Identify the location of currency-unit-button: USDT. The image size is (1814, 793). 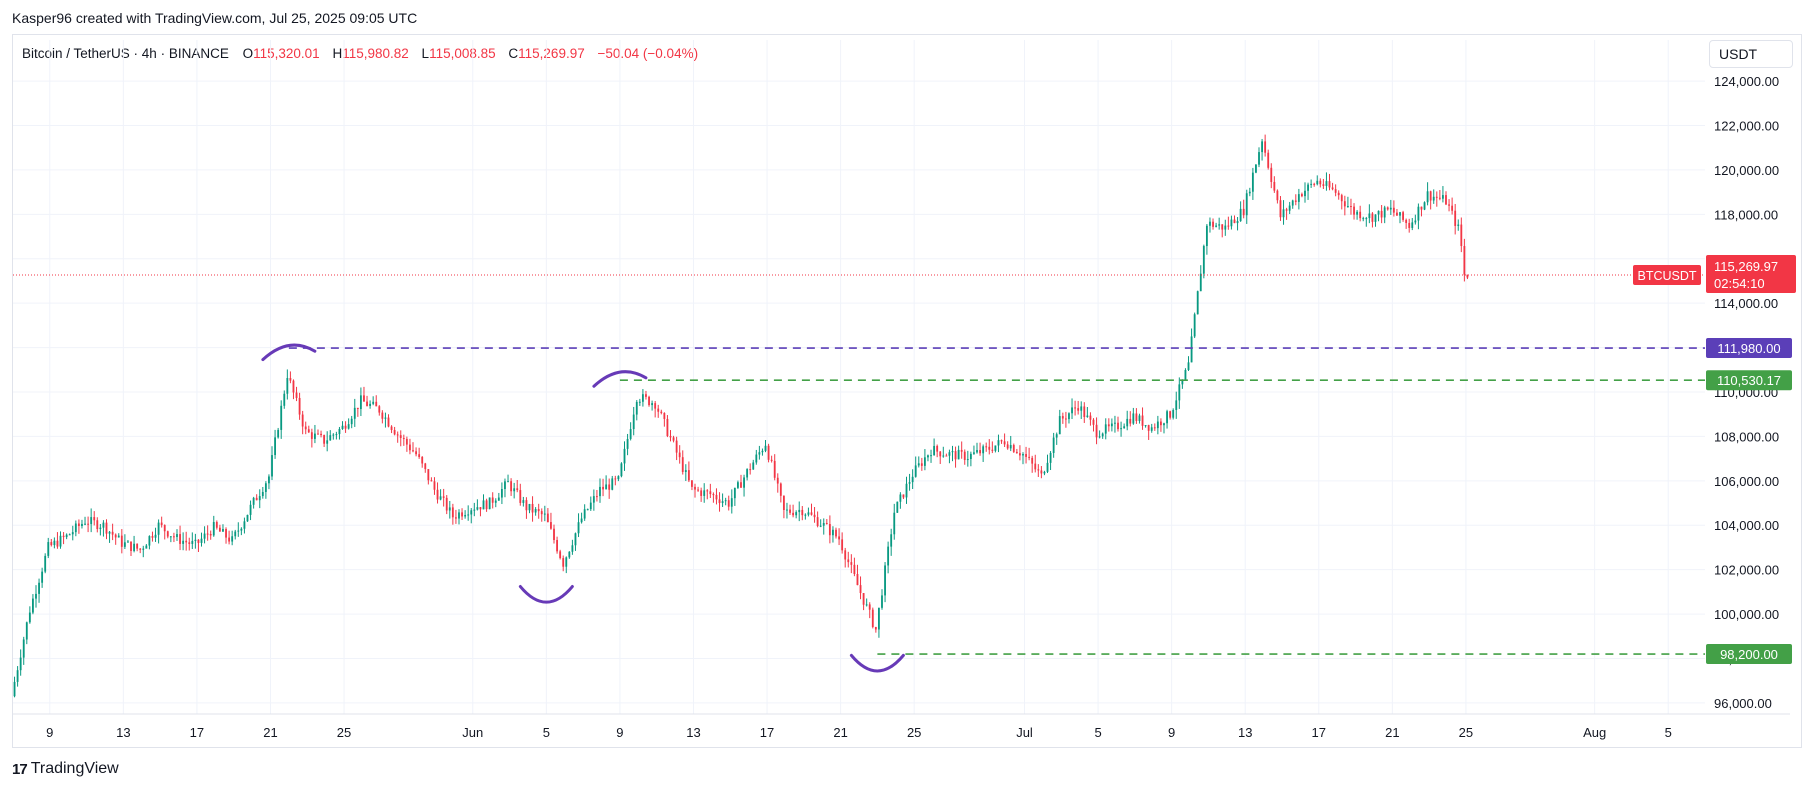
(1751, 54).